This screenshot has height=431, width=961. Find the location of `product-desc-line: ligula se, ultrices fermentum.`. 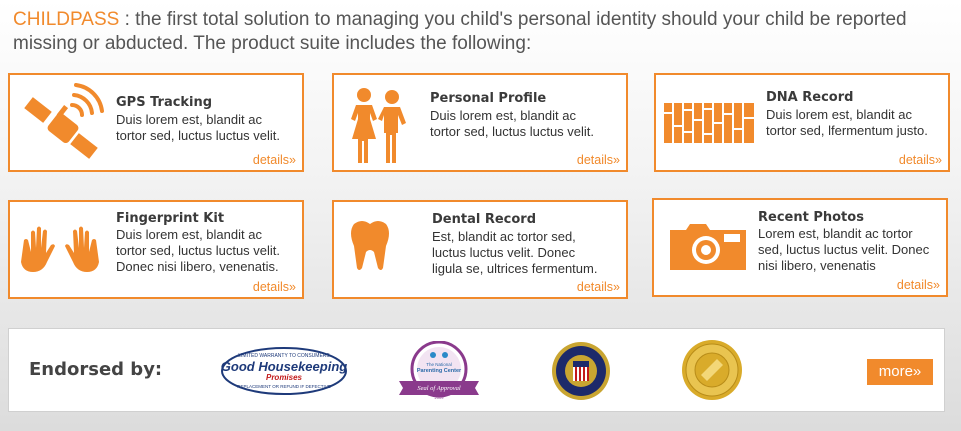

product-desc-line: ligula se, ultrices fermentum. is located at coordinates (515, 268).